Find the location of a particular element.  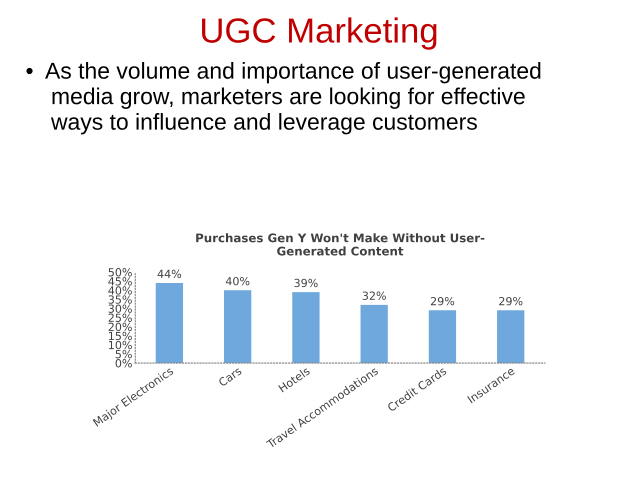

text: UGC Marketing is located at coordinates (319, 33).